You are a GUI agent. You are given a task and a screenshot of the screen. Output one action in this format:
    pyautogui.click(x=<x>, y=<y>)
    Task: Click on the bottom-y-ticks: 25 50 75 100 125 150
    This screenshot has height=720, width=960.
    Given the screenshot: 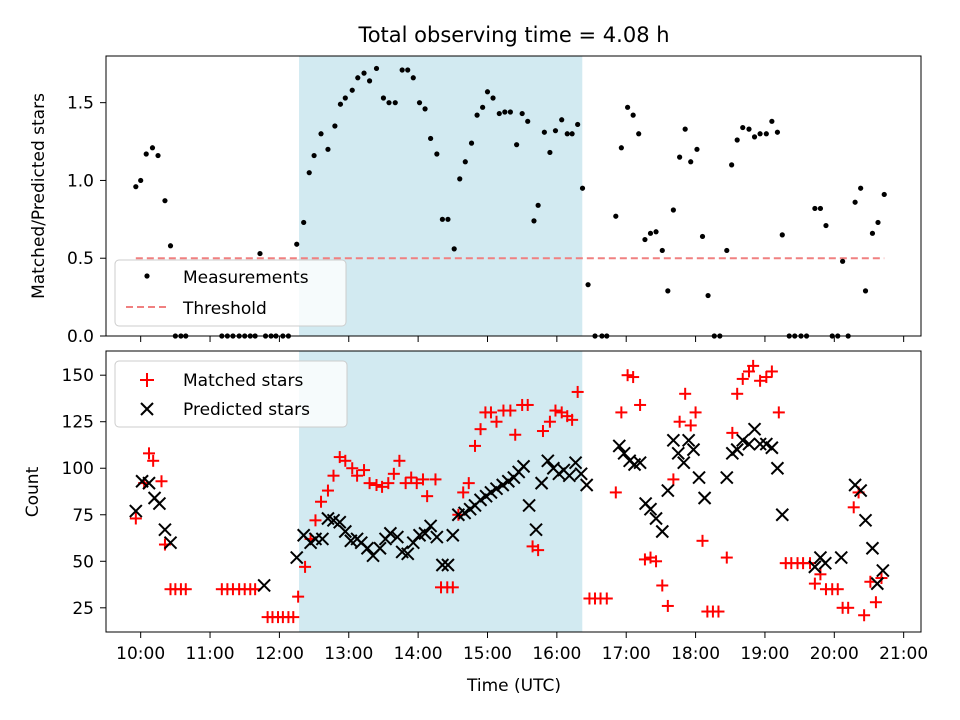 What is the action you would take?
    pyautogui.click(x=84, y=492)
    